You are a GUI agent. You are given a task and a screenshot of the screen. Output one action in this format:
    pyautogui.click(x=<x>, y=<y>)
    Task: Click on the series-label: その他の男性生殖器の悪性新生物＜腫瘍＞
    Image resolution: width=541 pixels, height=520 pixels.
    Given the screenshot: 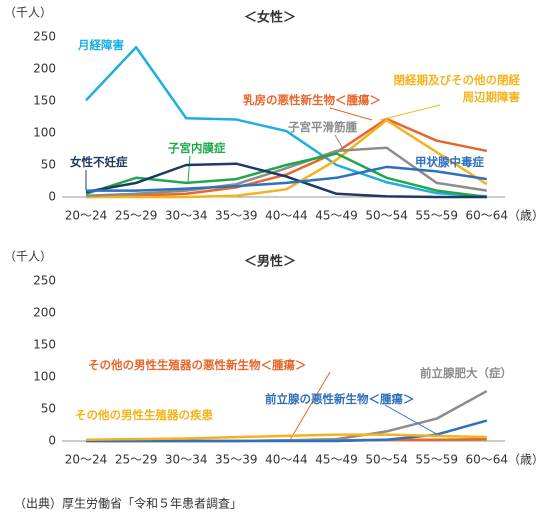 What is the action you would take?
    pyautogui.click(x=197, y=365)
    